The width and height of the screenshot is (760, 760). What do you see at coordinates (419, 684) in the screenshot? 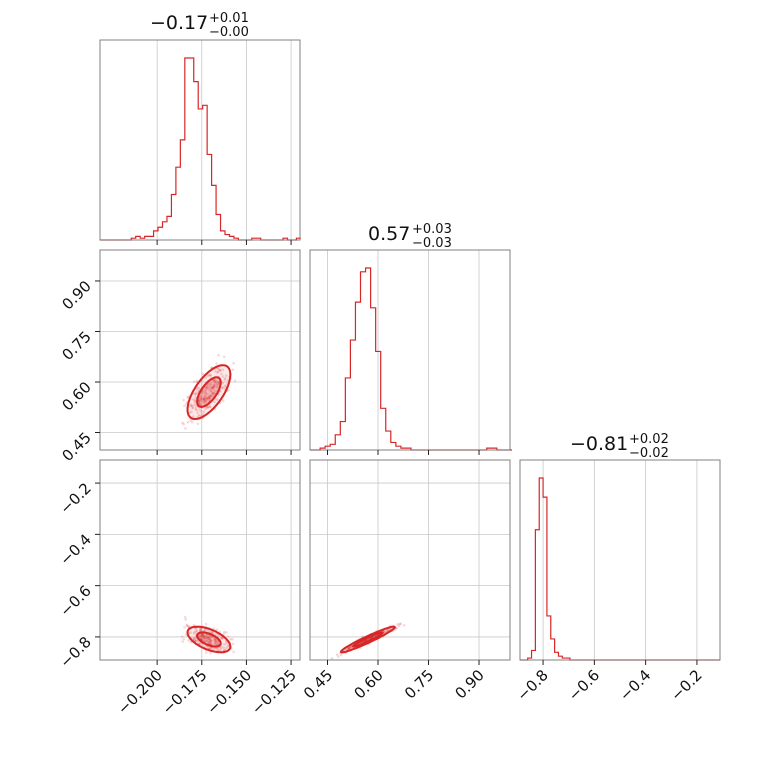
I see `xtick-label-1-2: 0.75` at bounding box center [419, 684].